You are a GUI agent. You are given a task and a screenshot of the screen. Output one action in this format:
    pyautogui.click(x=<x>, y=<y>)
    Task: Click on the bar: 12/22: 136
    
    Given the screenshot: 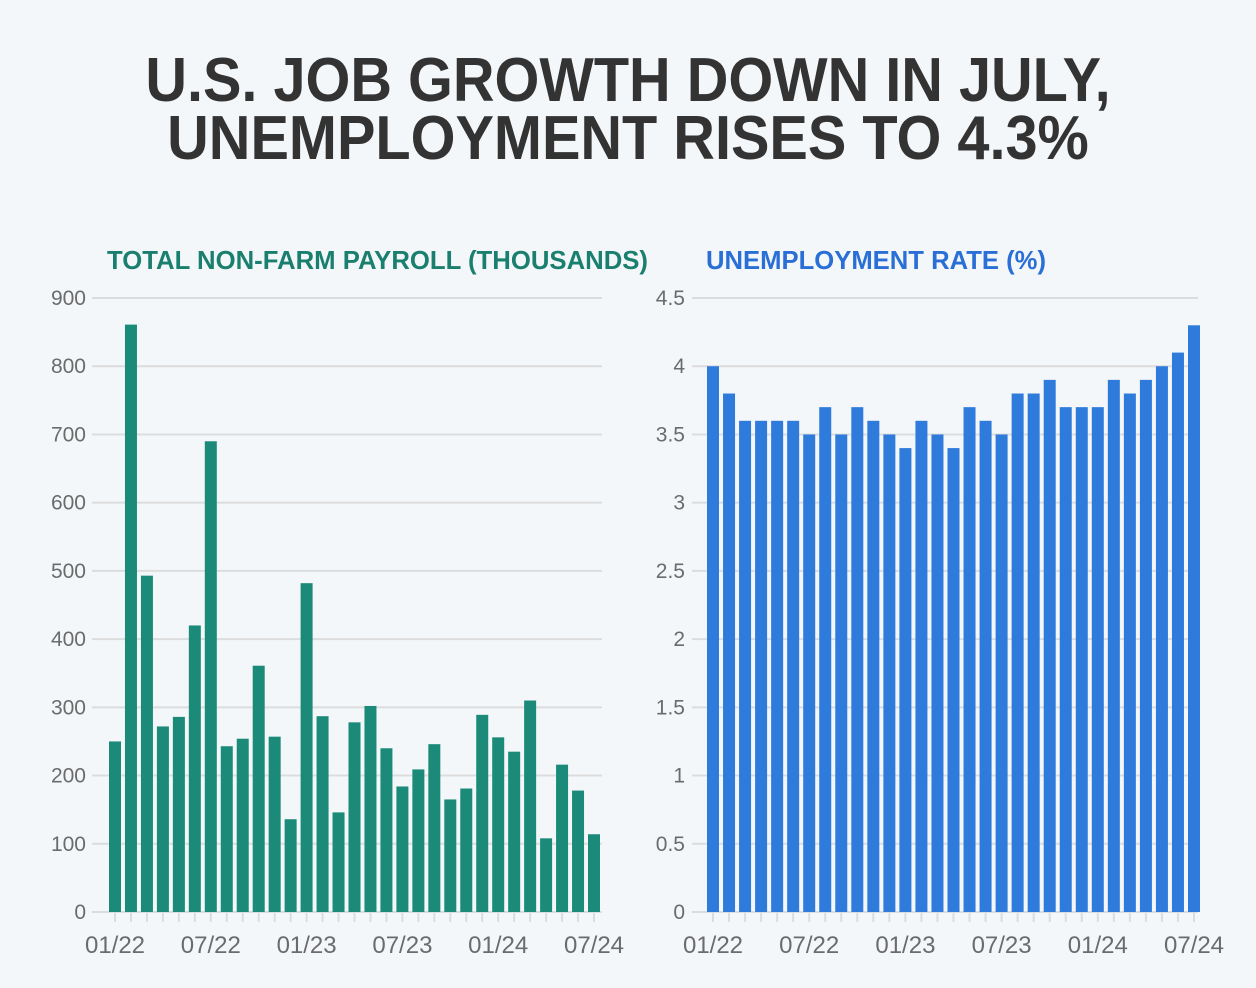 What is the action you would take?
    pyautogui.click(x=290, y=865)
    